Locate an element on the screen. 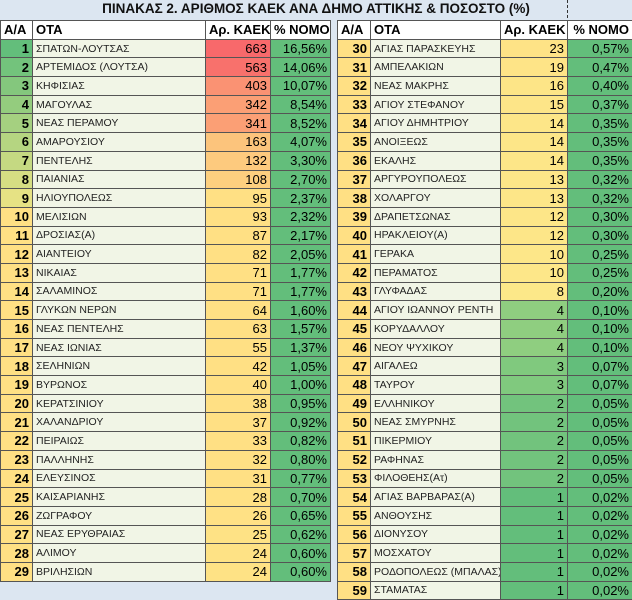 The height and width of the screenshot is (600, 632). table-row: 52 ΡΑΦΗΝΑΣ 2 0,05% is located at coordinates (484, 459).